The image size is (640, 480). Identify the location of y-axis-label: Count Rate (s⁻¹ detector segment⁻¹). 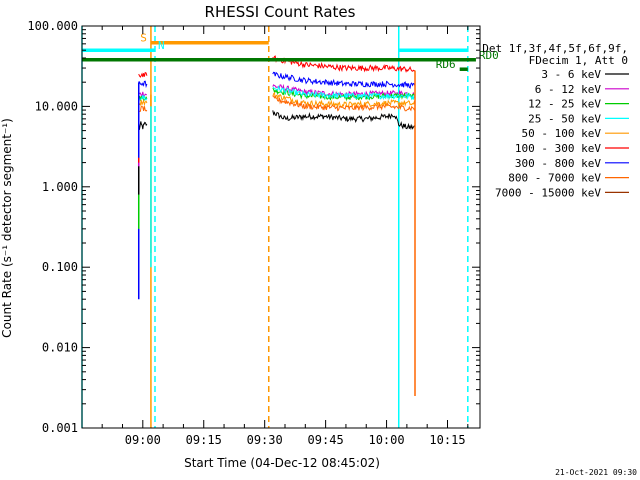
(7, 228).